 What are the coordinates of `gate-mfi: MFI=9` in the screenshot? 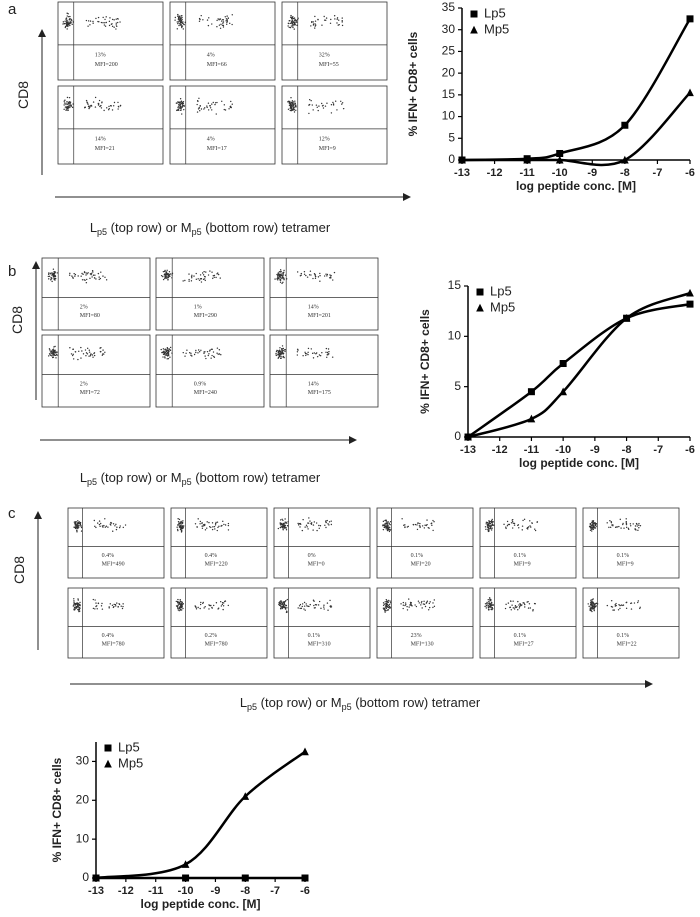 It's located at (522, 564).